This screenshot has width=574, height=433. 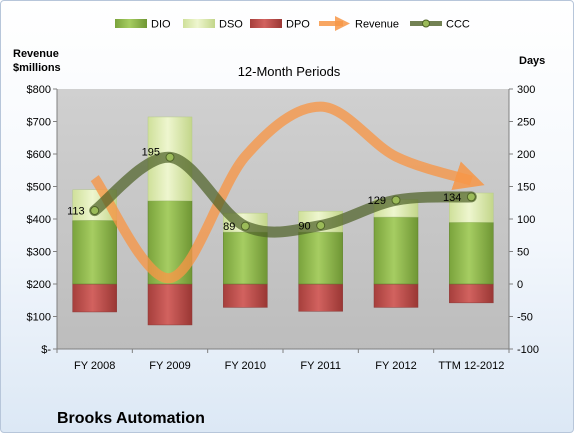 I want to click on legend-item-dpo: DPO, so click(x=280, y=25).